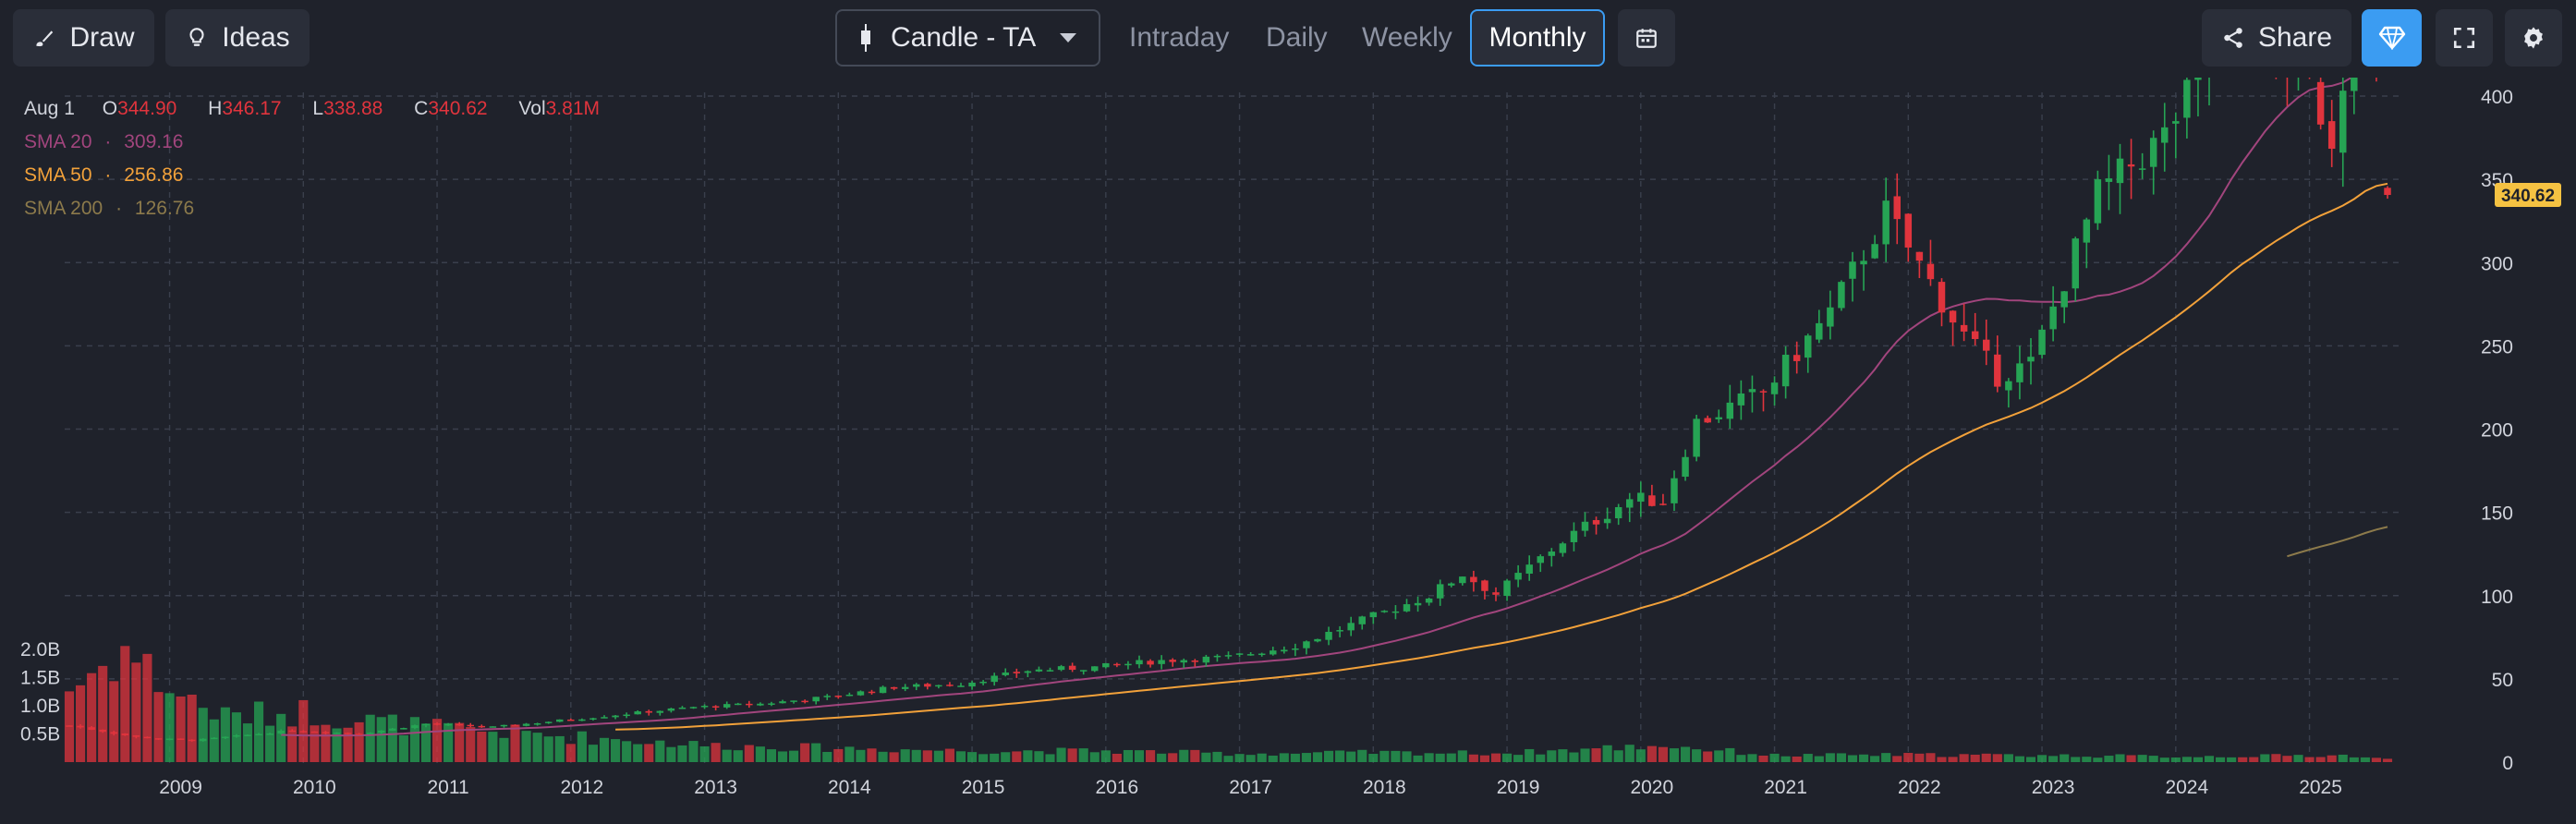  Describe the element at coordinates (1646, 38) in the screenshot. I see `calendar-button` at that location.